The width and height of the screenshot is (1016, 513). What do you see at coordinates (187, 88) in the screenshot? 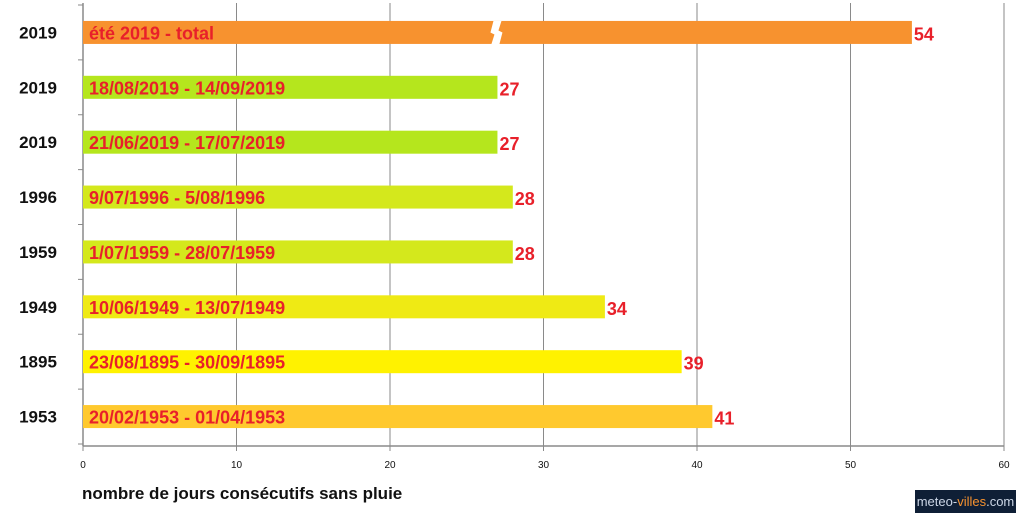
I see `bar-period-label: 18/08/2019 - 14/09/2019` at bounding box center [187, 88].